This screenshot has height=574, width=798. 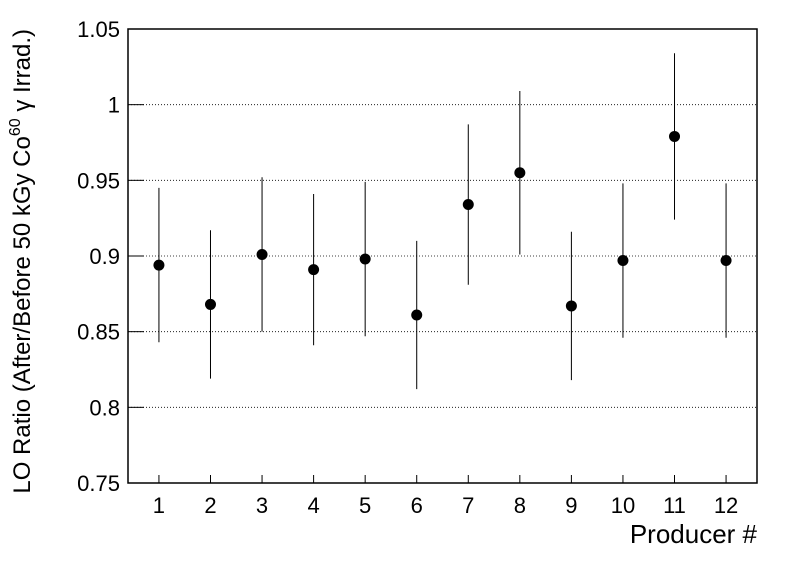 What do you see at coordinates (104, 407) in the screenshot?
I see `y-tick-label: 0.8` at bounding box center [104, 407].